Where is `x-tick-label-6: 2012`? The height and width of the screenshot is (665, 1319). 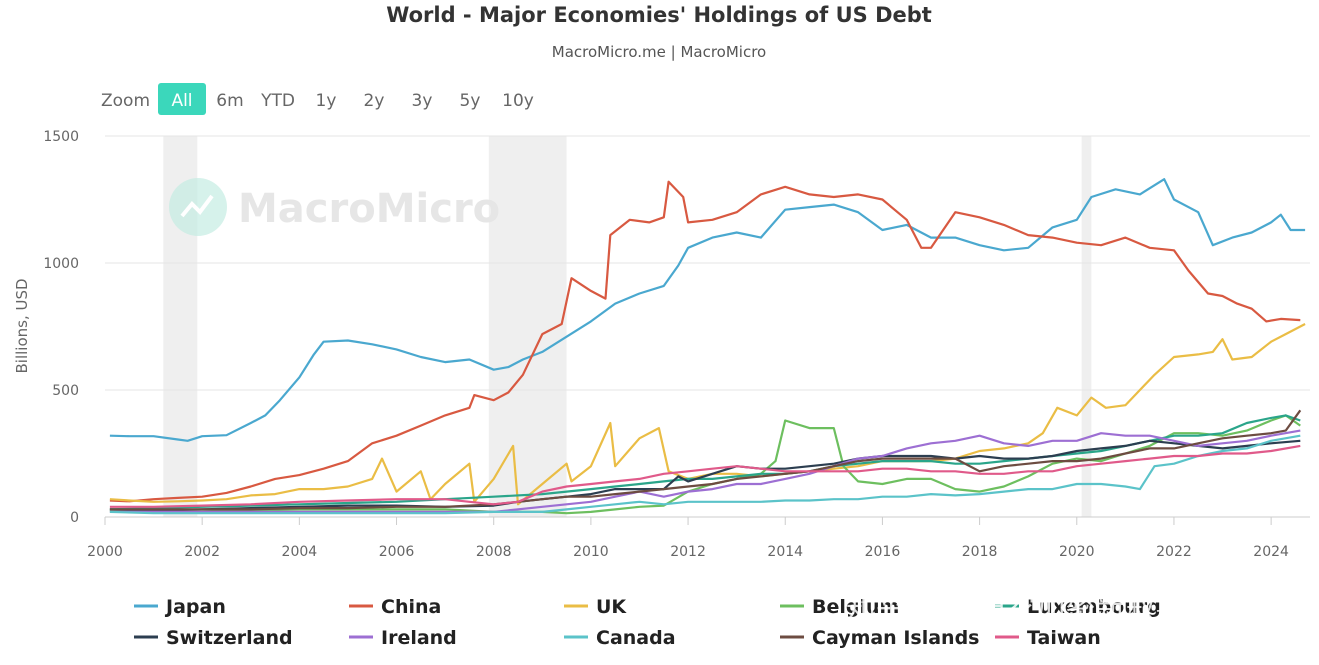
x-tick-label-6: 2012 is located at coordinates (688, 552).